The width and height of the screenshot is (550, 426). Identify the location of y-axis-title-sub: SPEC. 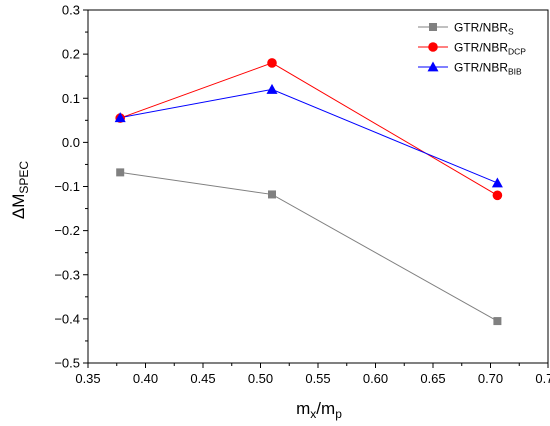
(24, 177).